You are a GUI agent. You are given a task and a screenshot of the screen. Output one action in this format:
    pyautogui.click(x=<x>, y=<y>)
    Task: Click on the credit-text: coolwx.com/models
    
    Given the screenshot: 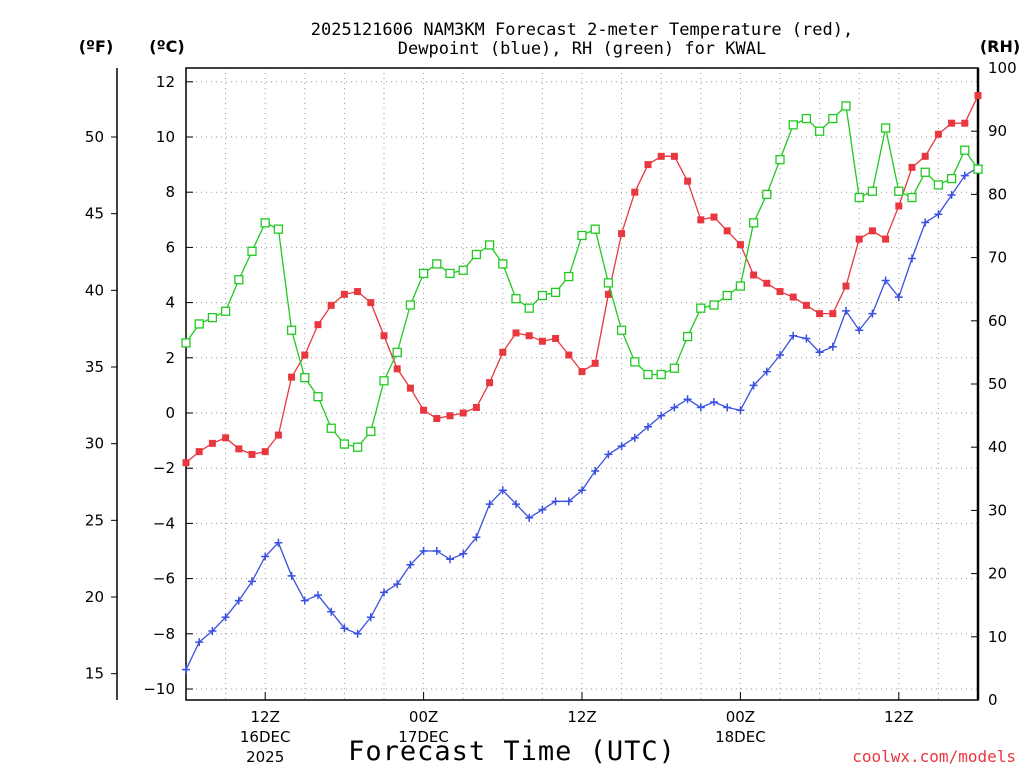 What is the action you would take?
    pyautogui.click(x=934, y=756)
    